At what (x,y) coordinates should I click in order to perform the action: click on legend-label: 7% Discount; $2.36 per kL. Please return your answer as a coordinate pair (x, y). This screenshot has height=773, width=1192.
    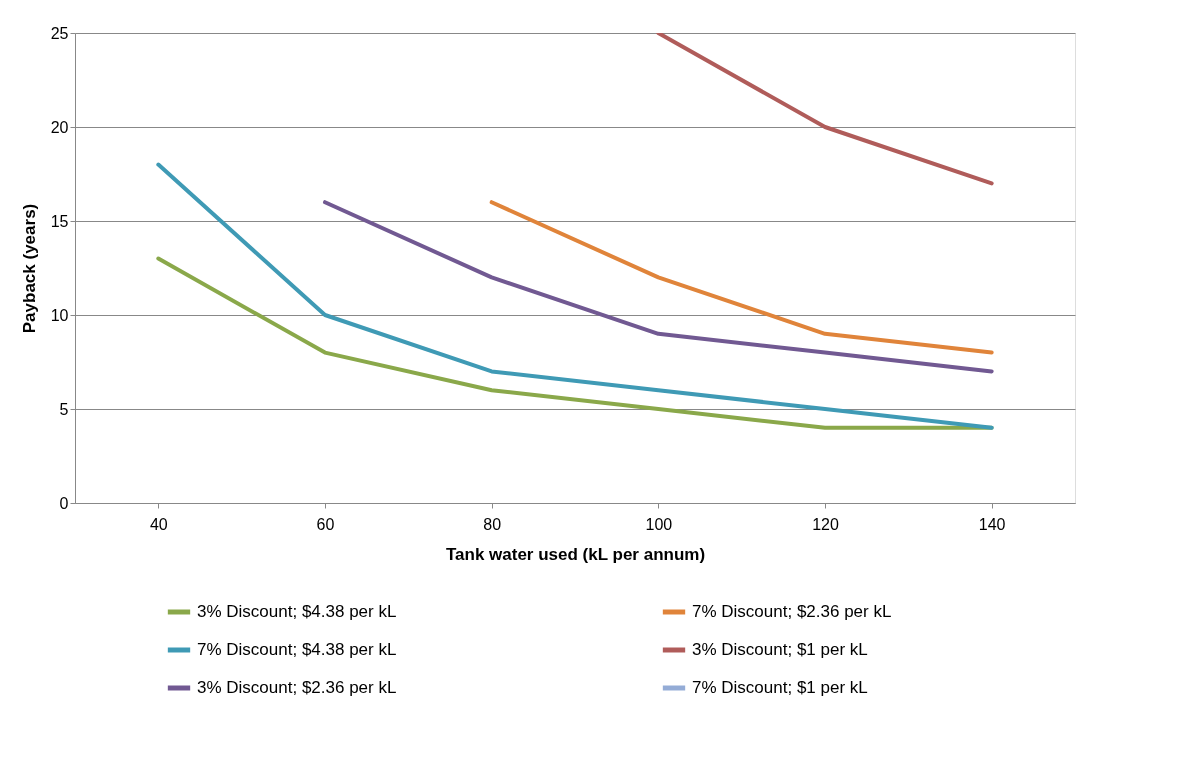
    Looking at the image, I should click on (792, 611).